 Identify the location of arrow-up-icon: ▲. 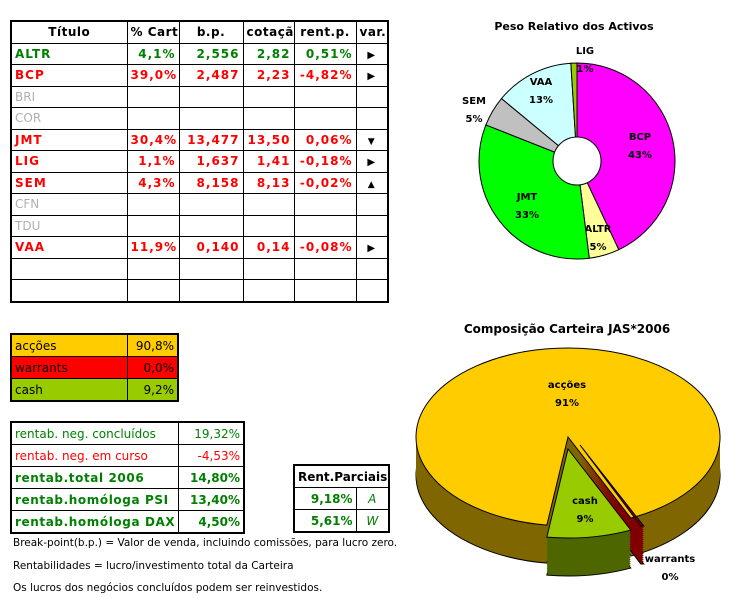
(371, 184).